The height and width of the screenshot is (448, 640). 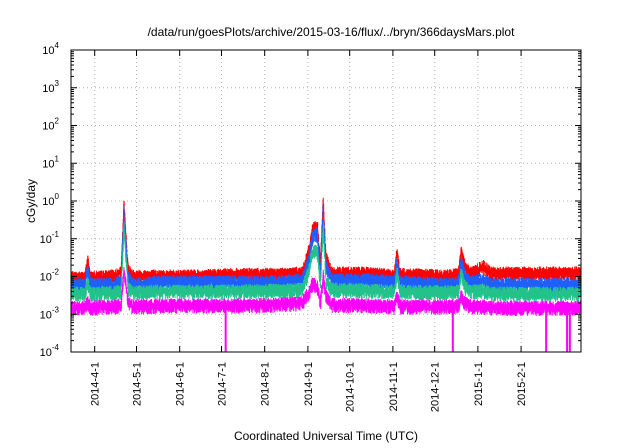 I want to click on x-tick-label: 2014-5-1, so click(x=137, y=384).